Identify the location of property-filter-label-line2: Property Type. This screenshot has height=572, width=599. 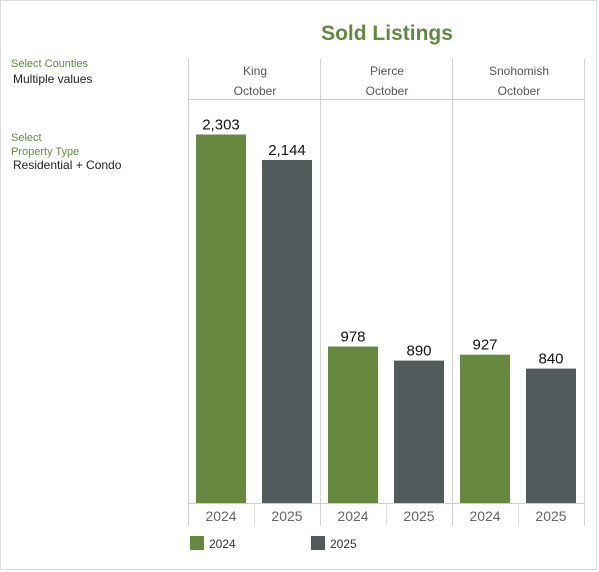
(45, 152).